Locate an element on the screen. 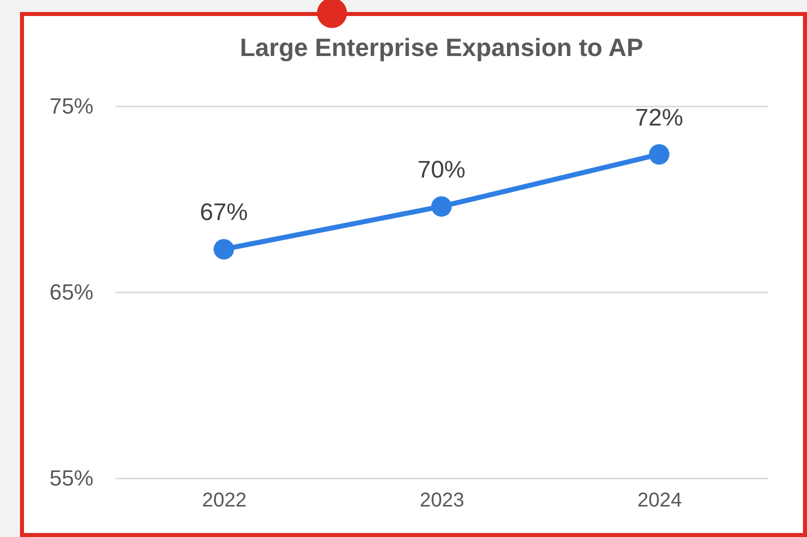 The width and height of the screenshot is (807, 537). x-tick-label: 2023 is located at coordinates (442, 501).